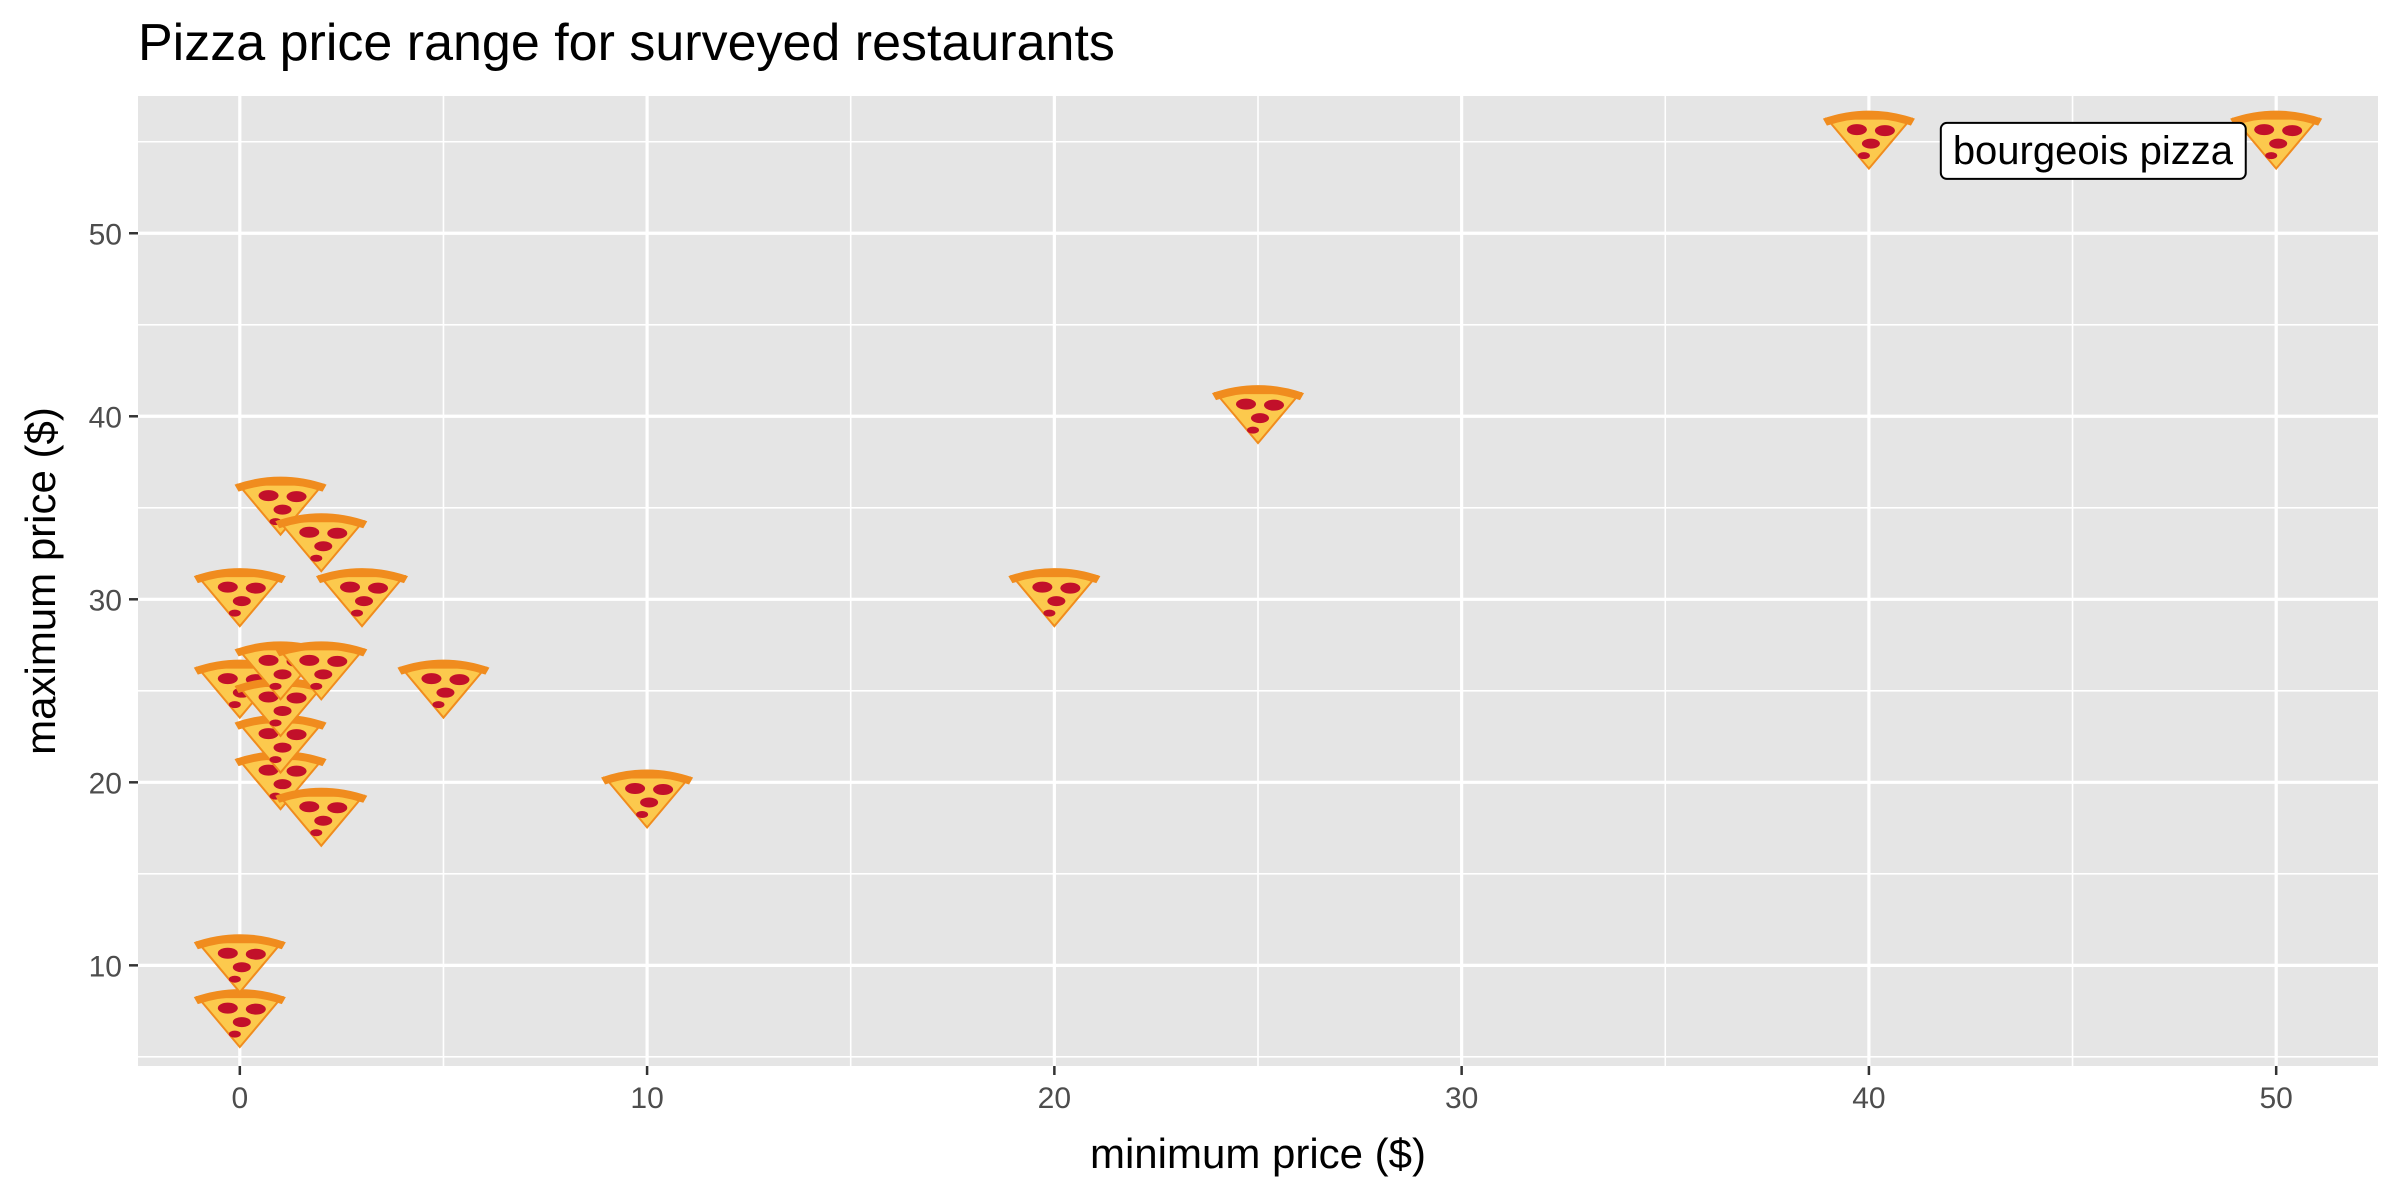  I want to click on annotation-text: bourgeois pizza, so click(2093, 151).